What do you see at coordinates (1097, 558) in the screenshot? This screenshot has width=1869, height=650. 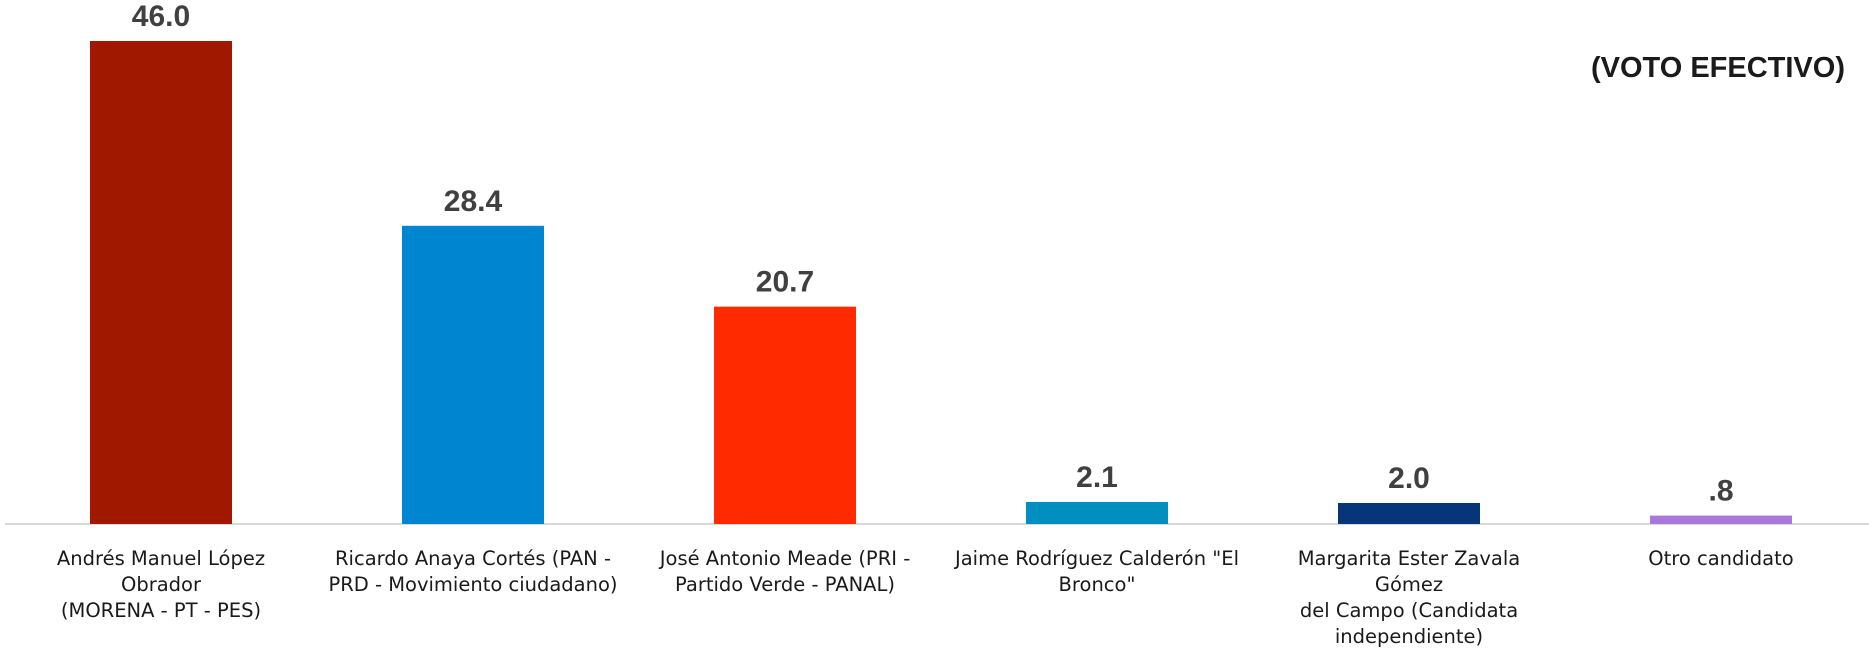 I see `category-label-line: Jaime Rodríguez Calderón "El` at bounding box center [1097, 558].